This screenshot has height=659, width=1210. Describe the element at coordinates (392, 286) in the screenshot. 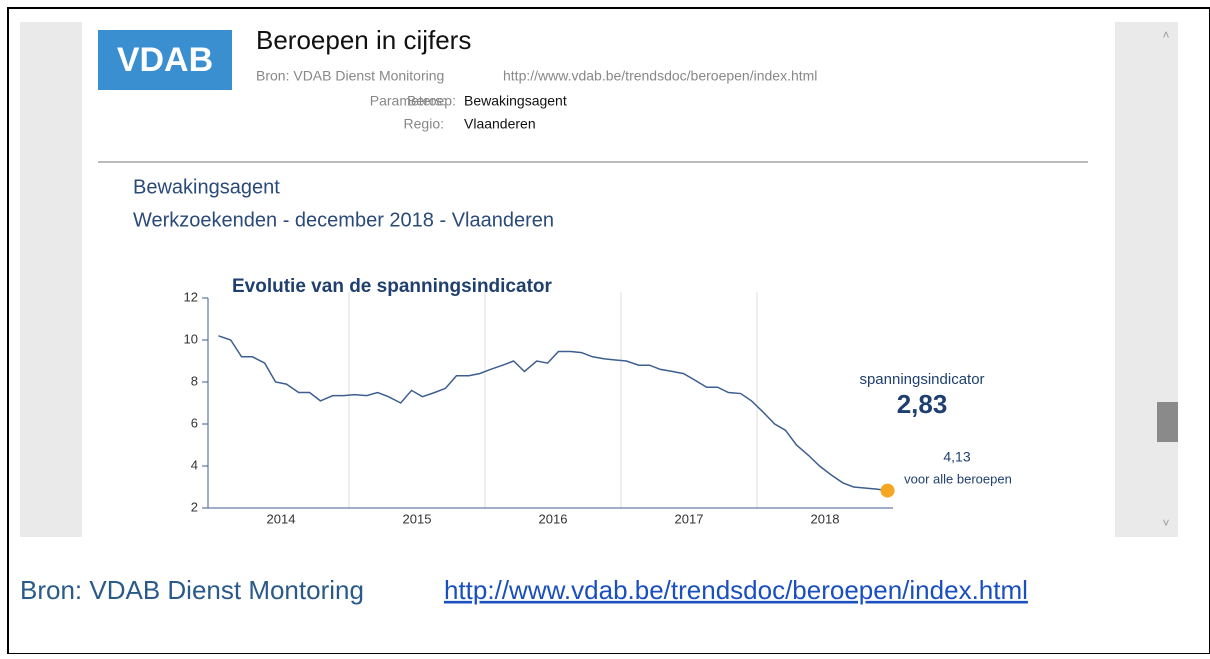

I see `chart-title: Evolutie van de spanningsindicator` at that location.